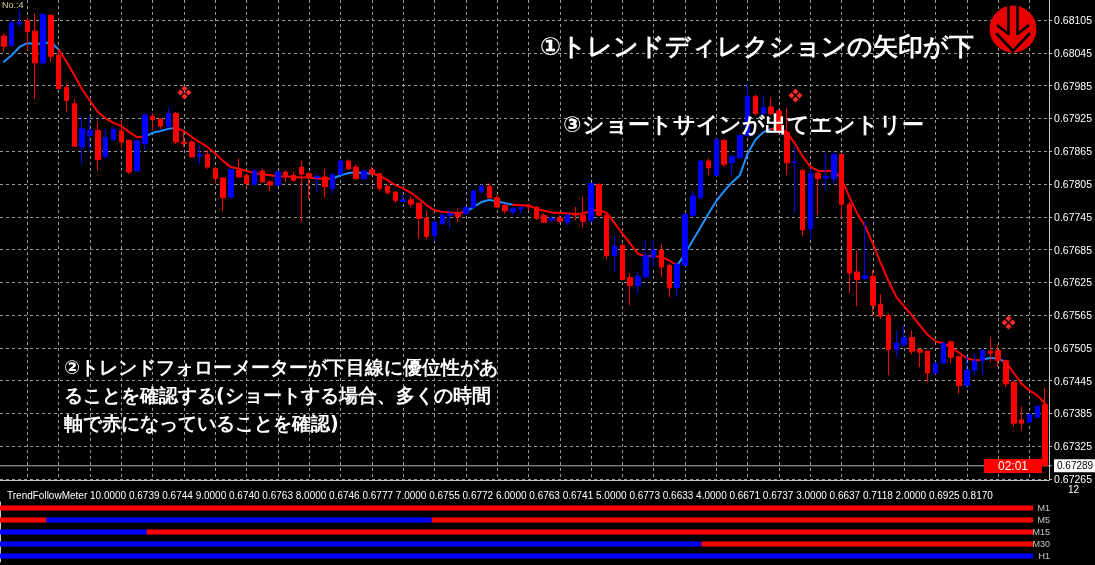 The height and width of the screenshot is (565, 1095). I want to click on annotation: 02:01, so click(1013, 466).